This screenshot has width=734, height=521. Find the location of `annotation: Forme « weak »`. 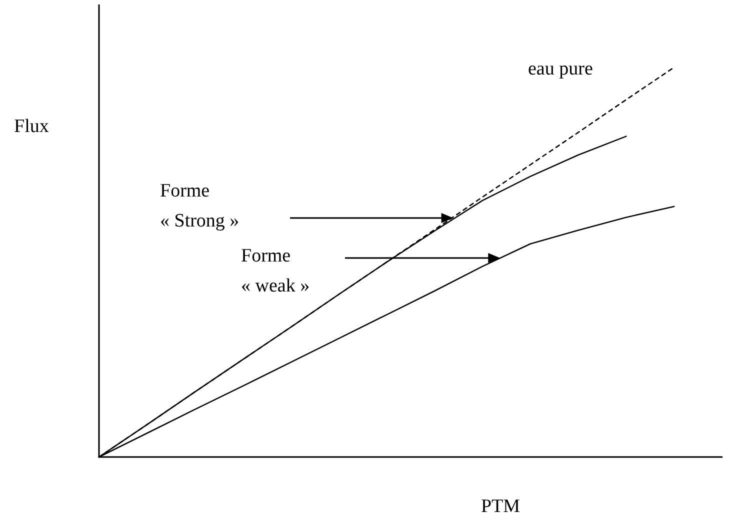

annotation: Forme « weak » is located at coordinates (275, 271).